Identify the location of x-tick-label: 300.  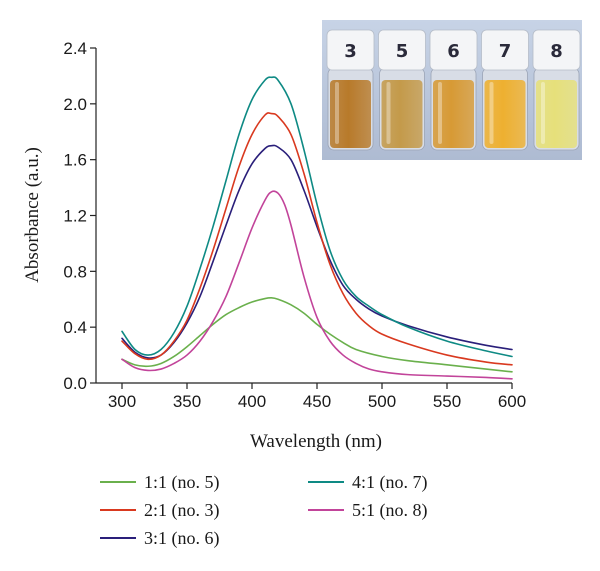
(122, 401).